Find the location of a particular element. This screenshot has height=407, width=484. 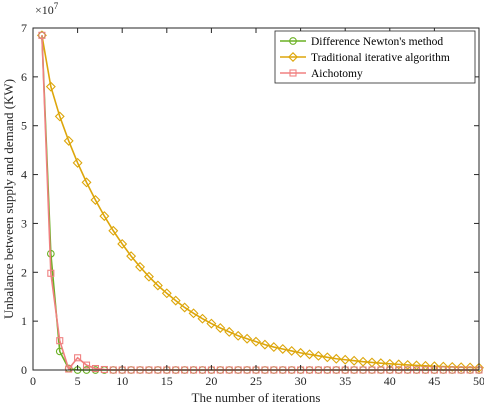

x-tick-label: 15 is located at coordinates (167, 381).